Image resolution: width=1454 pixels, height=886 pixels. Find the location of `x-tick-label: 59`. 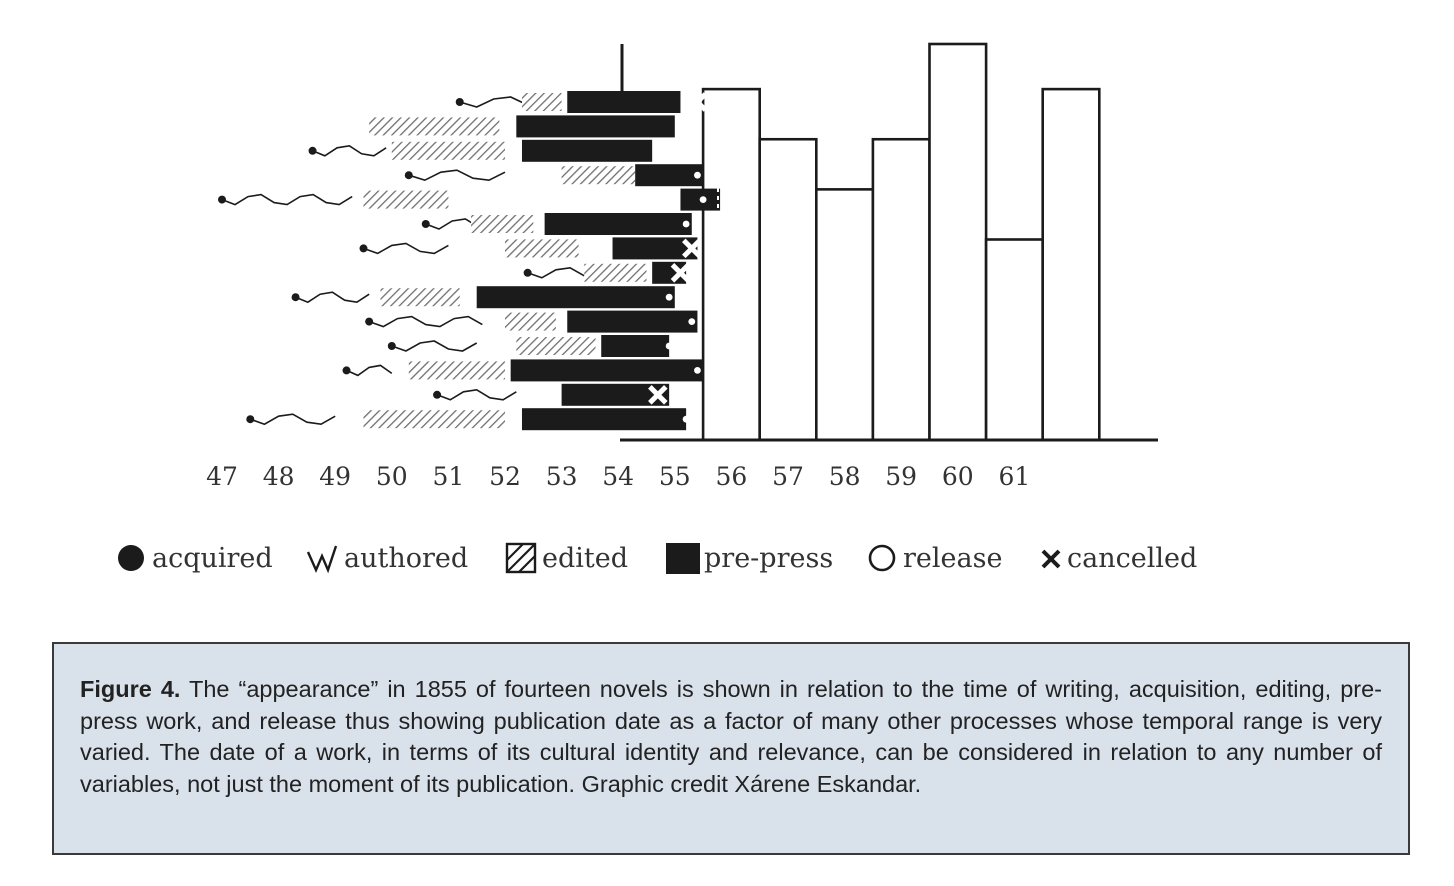

x-tick-label: 59 is located at coordinates (901, 476).